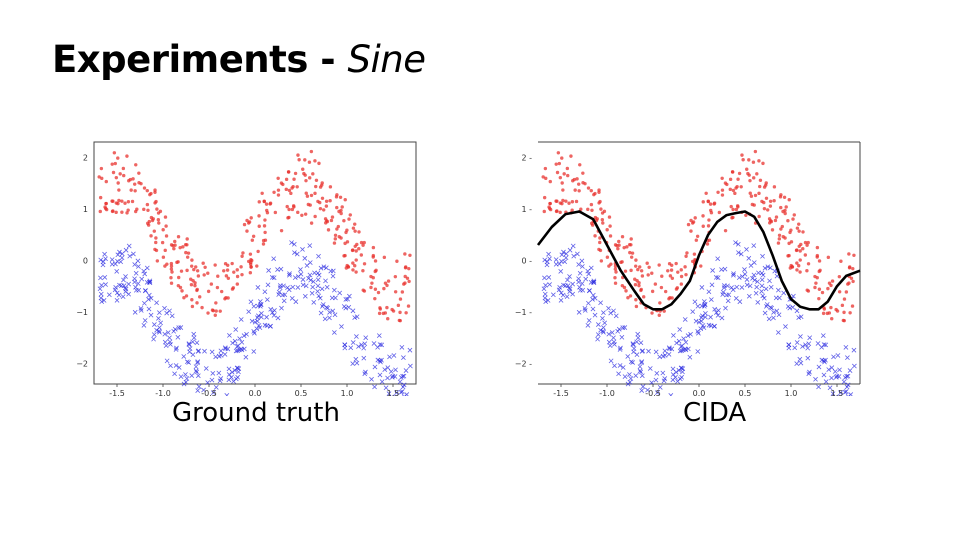 This screenshot has height=540, width=960. I want to click on y-tick-label: −2 -, so click(523, 363).